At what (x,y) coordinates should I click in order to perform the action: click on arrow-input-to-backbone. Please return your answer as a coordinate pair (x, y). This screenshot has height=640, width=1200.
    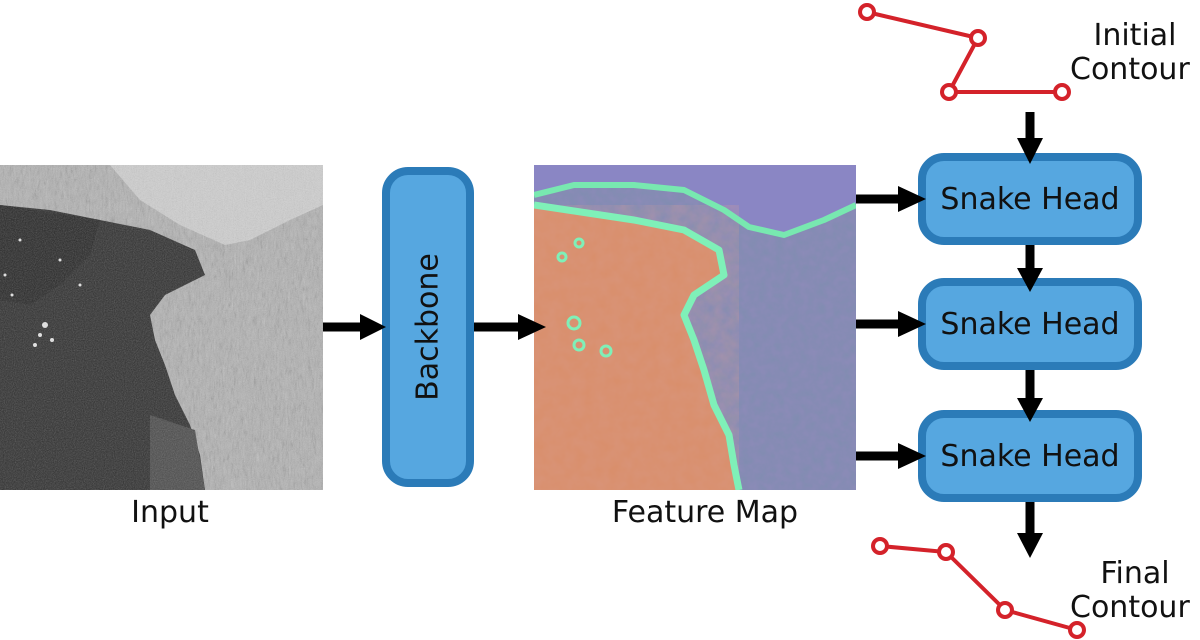
    Looking at the image, I should click on (354, 327).